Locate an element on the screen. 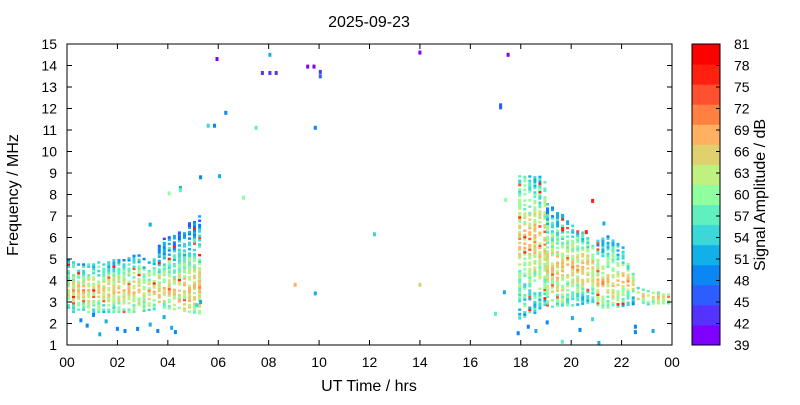  chart-title: 2025-09-23 is located at coordinates (369, 22).